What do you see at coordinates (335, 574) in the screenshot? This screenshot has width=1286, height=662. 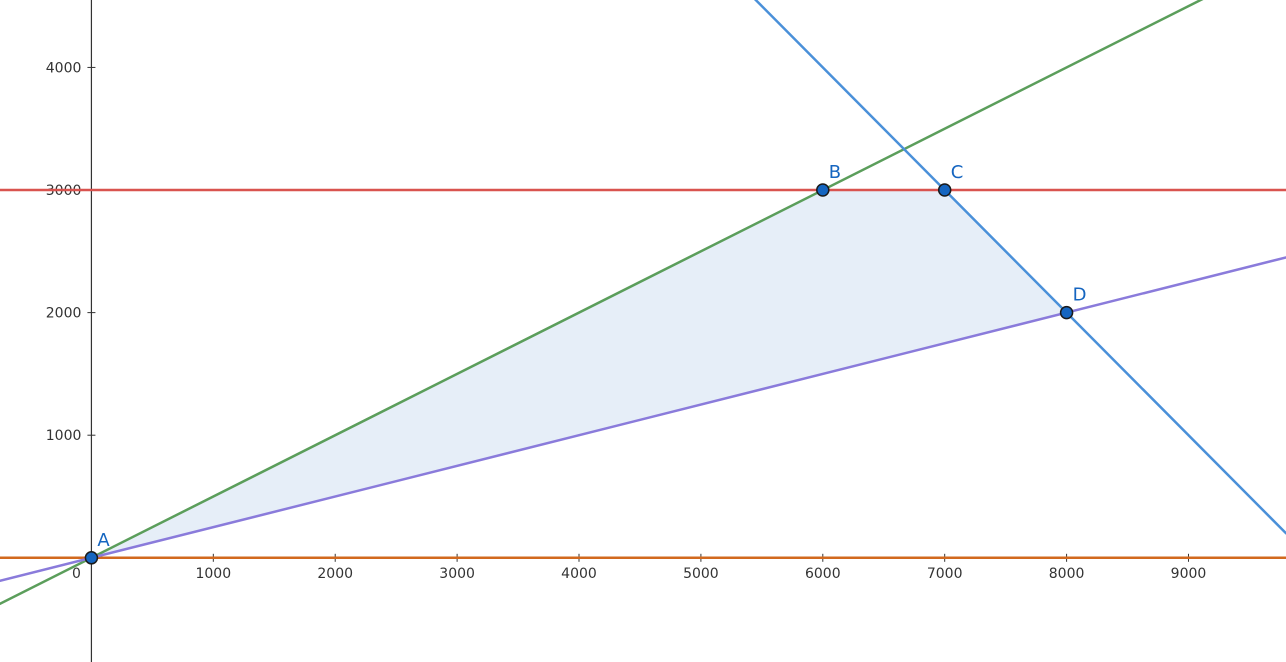 I see `x-tick-label: 2000` at bounding box center [335, 574].